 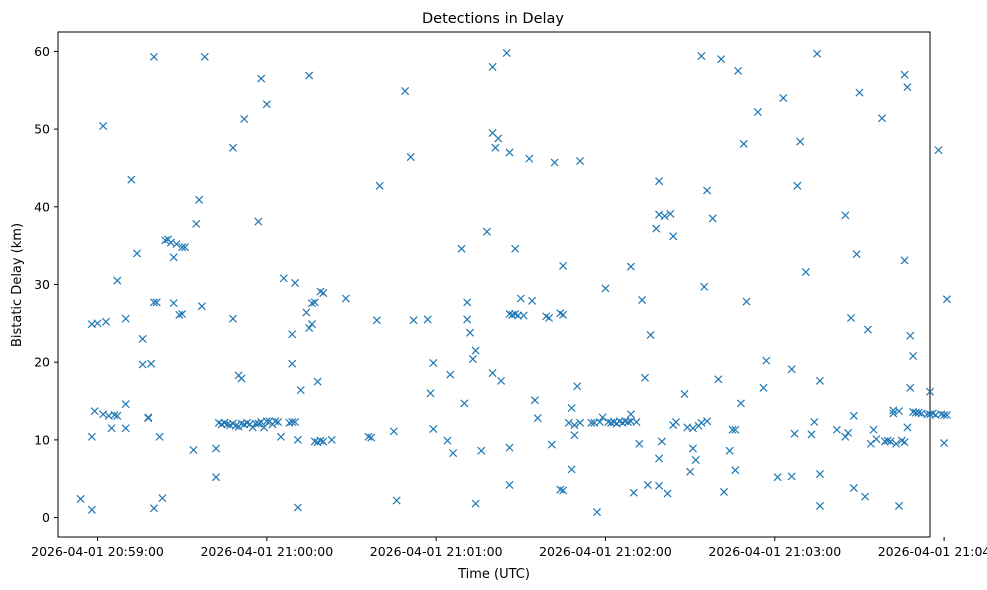 What do you see at coordinates (605, 551) in the screenshot?
I see `x-tick-label: 2026-04-01 21:02:00` at bounding box center [605, 551].